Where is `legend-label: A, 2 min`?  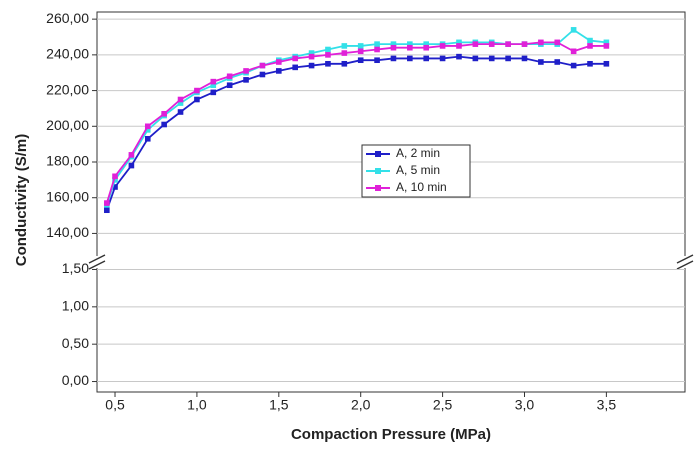
legend-label: A, 2 min is located at coordinates (418, 153).